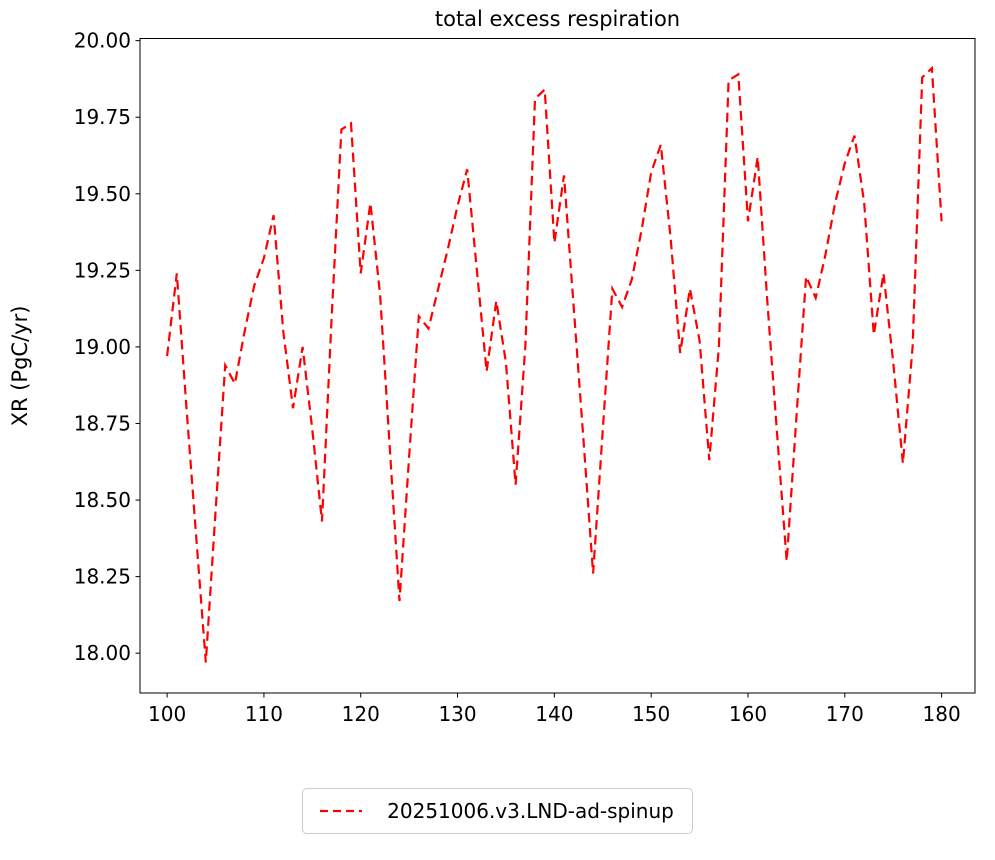  I want to click on legend-line-sample, so click(341, 811).